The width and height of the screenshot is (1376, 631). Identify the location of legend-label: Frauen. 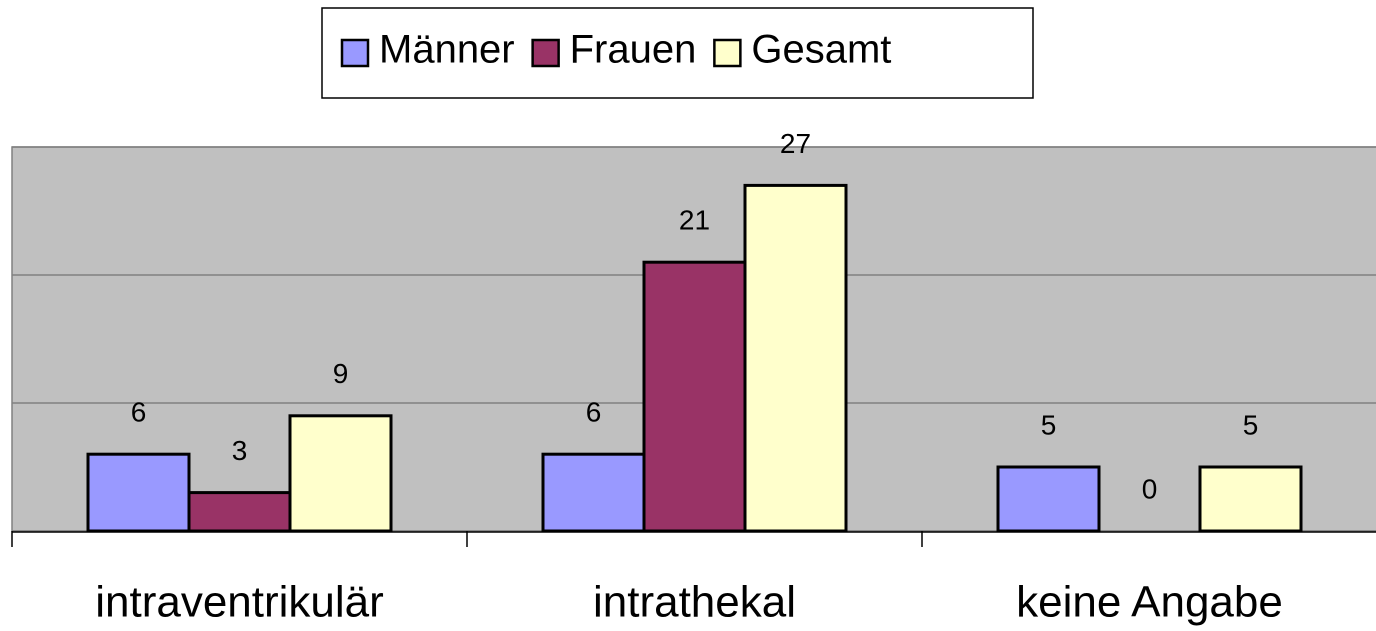
(633, 50).